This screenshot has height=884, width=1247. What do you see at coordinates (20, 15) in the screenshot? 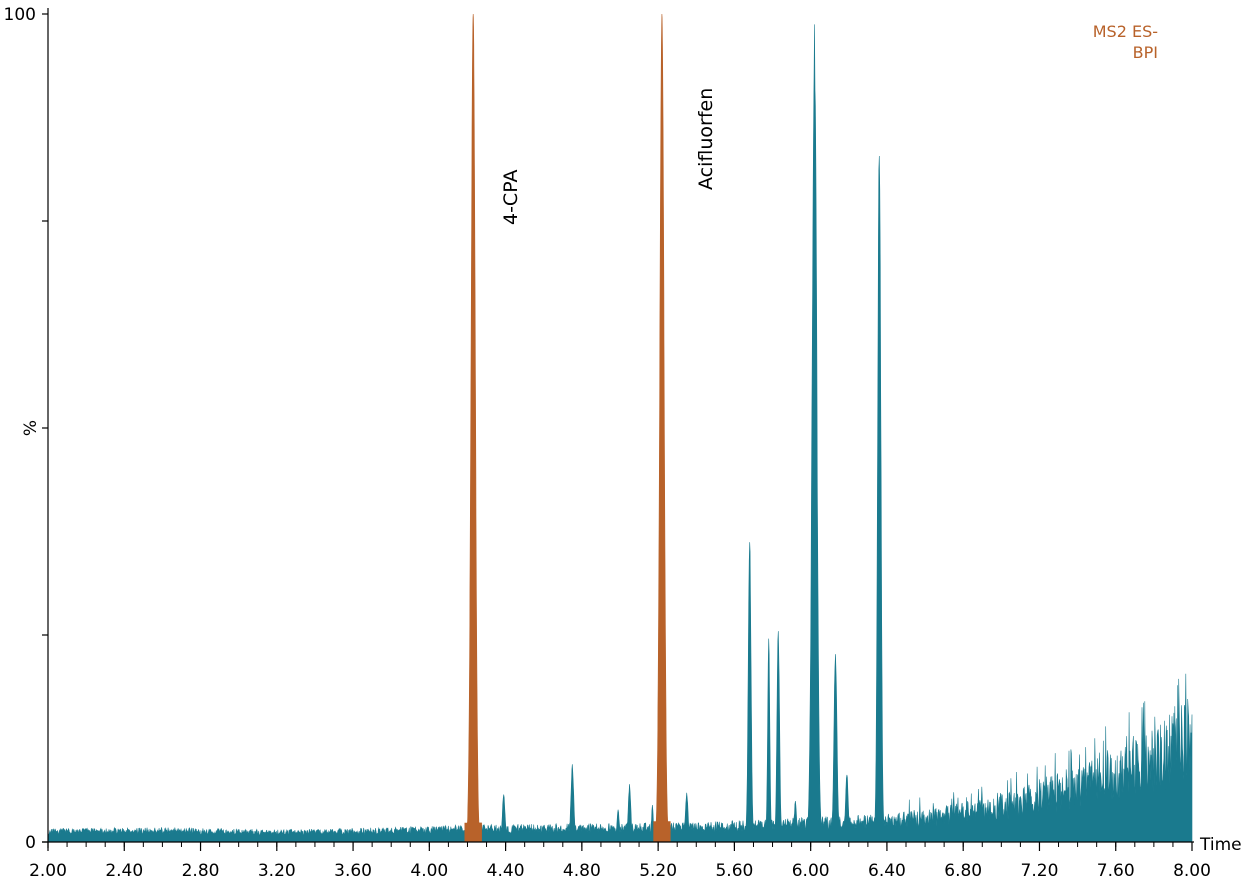
I see `y-tick-label: 100` at bounding box center [20, 15].